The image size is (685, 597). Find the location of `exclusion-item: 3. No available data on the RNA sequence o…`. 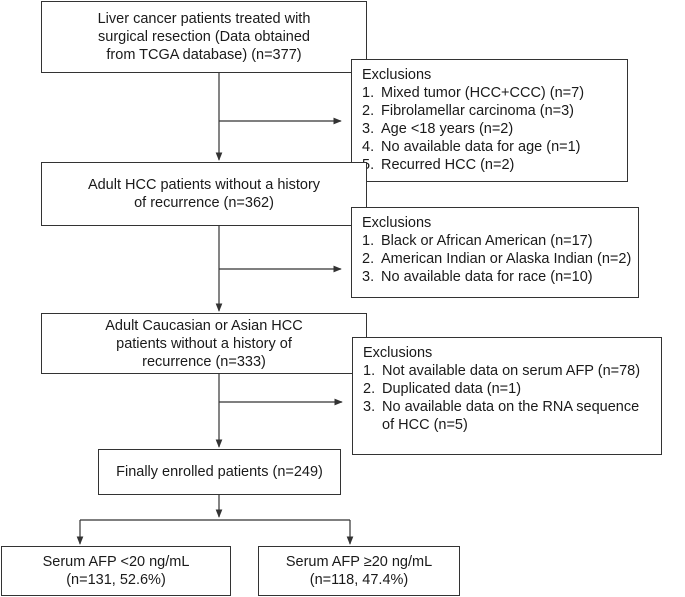

exclusion-item: 3. No available data on the RNA sequence o… is located at coordinates (501, 416).